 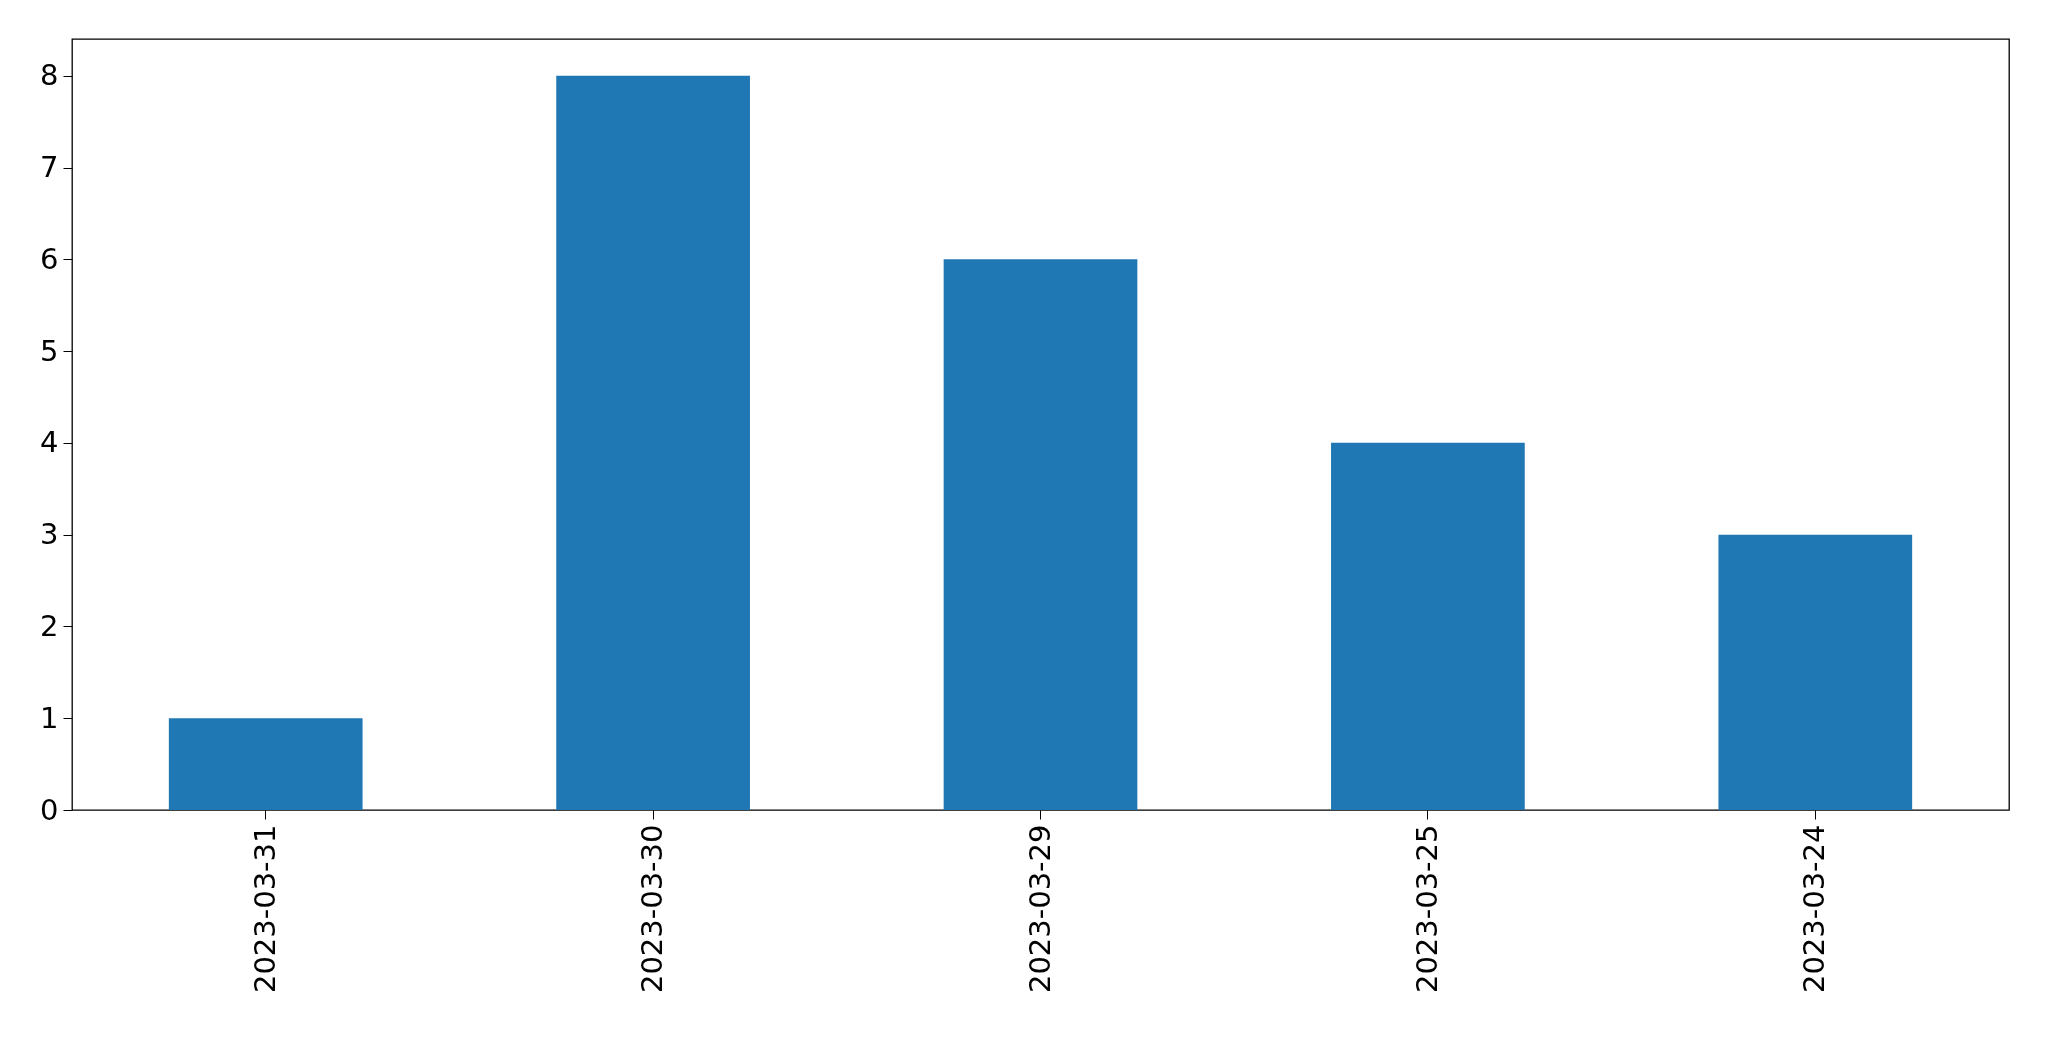 I want to click on y-tick-label: 4, so click(x=49, y=442).